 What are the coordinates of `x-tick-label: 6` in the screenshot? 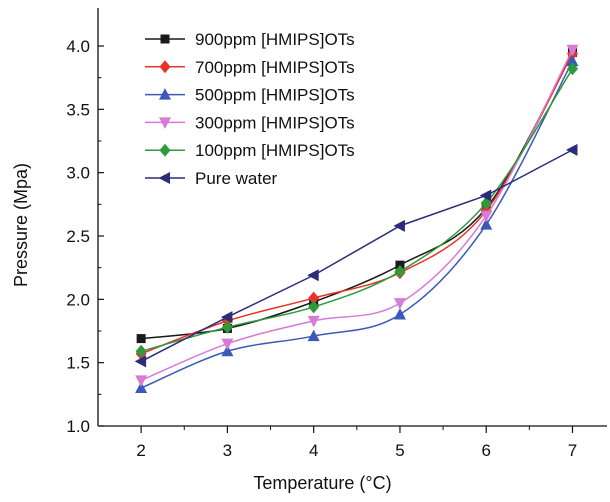 It's located at (485, 450).